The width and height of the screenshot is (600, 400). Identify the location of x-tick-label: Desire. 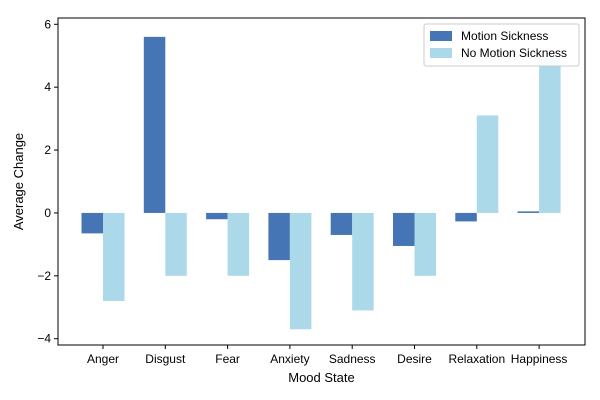
(414, 359).